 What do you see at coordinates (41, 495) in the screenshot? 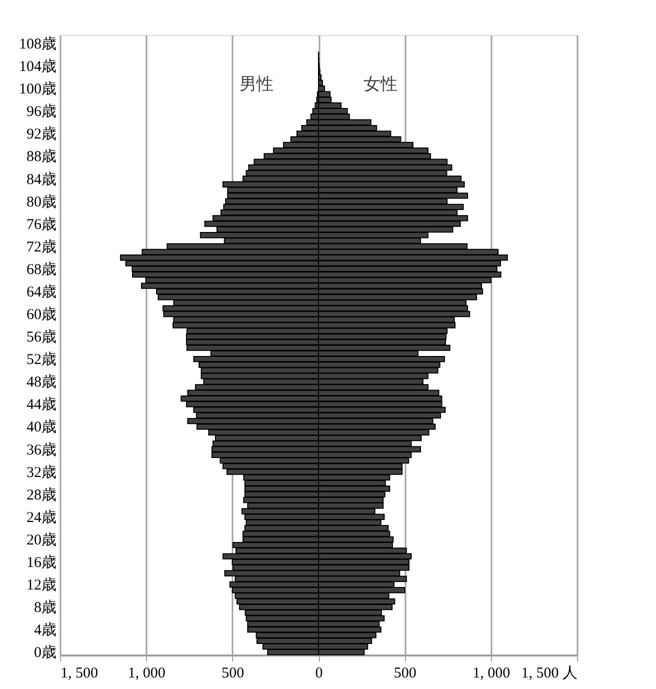
I see `y-tick-label: 28歳` at bounding box center [41, 495].